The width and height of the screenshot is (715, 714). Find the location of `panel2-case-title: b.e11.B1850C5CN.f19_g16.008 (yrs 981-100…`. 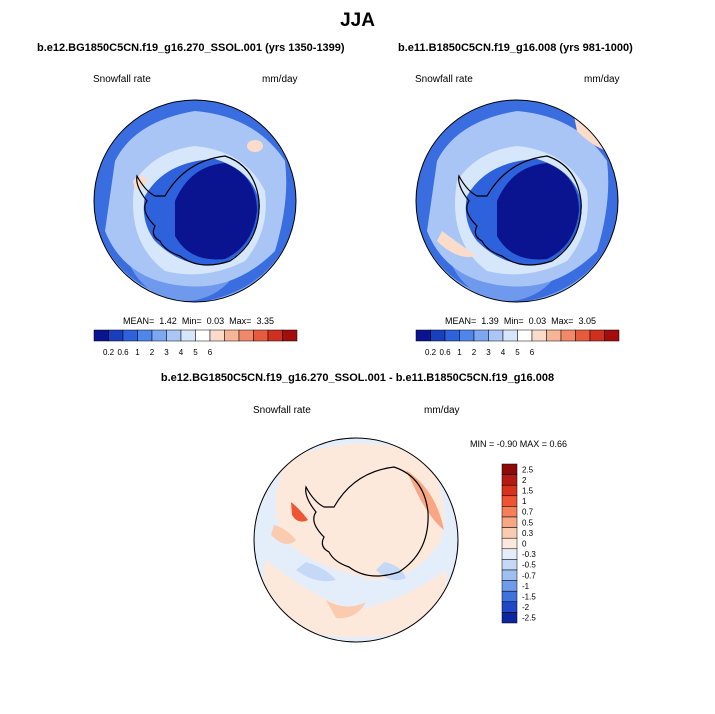

panel2-case-title: b.e11.B1850C5CN.f19_g16.008 (yrs 981-100… is located at coordinates (515, 48).